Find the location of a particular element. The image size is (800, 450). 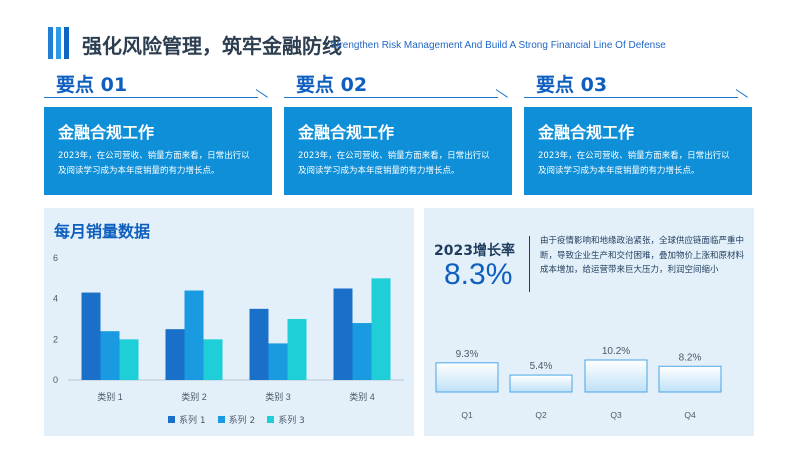

sales-bar-chart: 0 2 4 6 类别 1 类别 2 类别 3 类别 4 is located at coordinates (228, 327).